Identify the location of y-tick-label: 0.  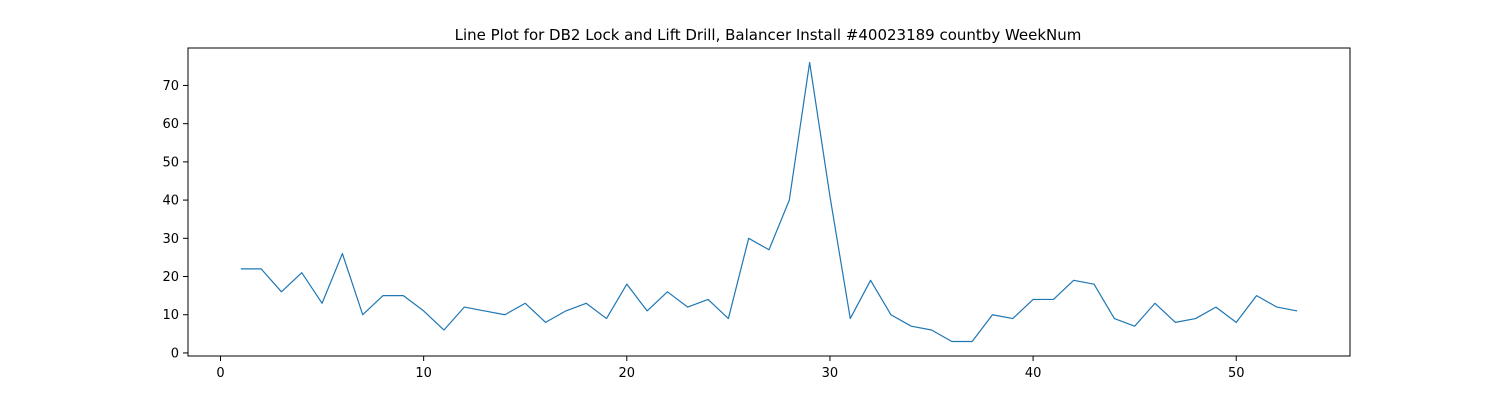
(175, 353).